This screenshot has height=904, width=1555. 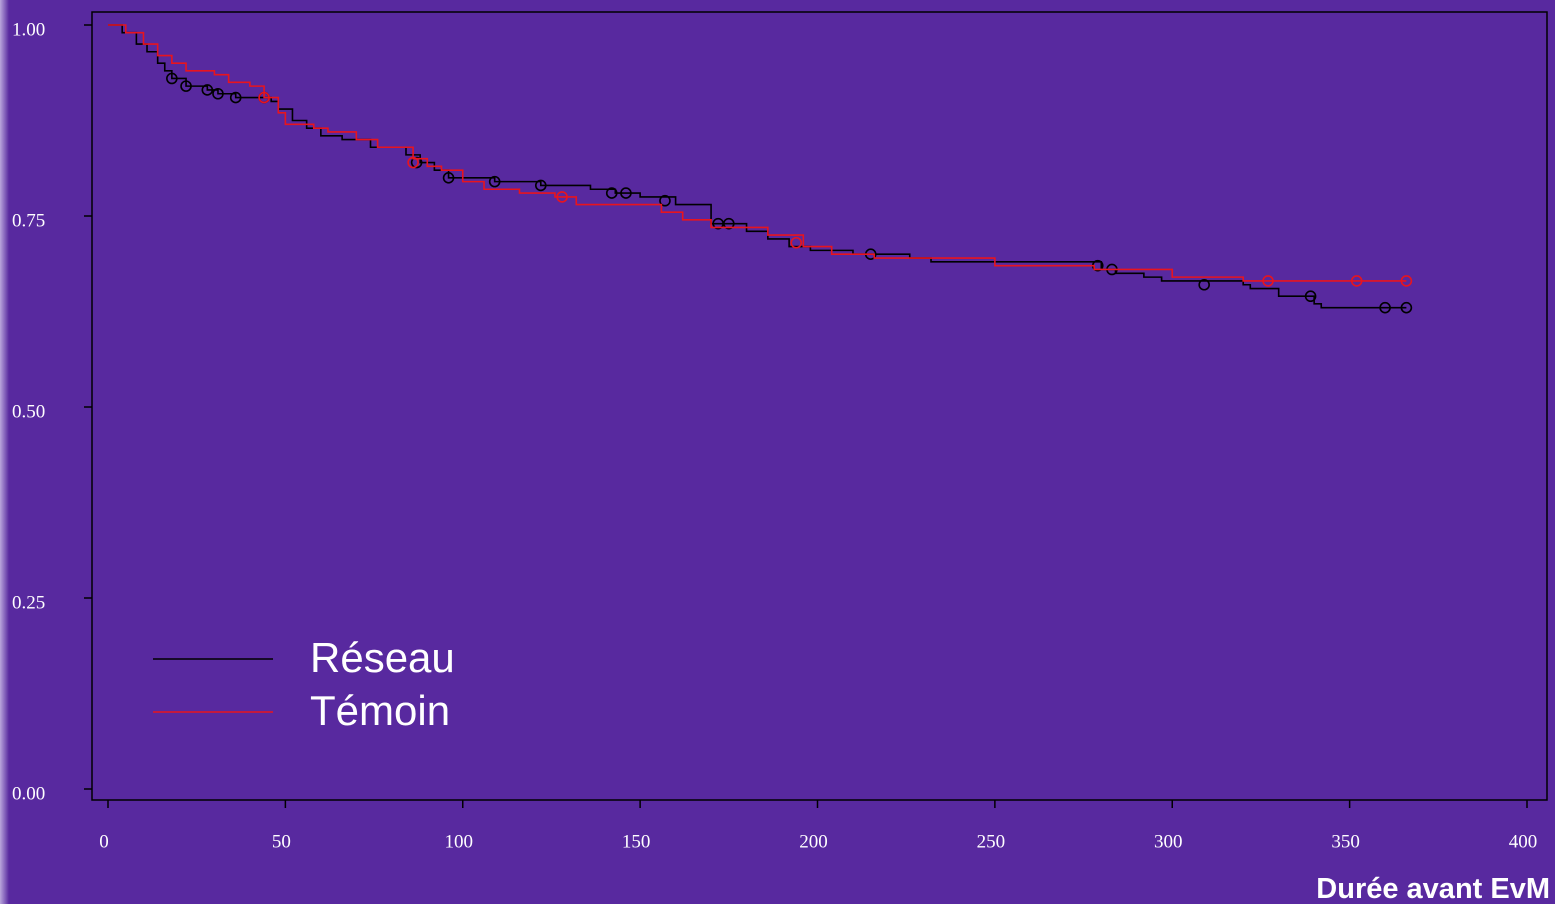 What do you see at coordinates (281, 841) in the screenshot?
I see `x-tick-label: 50` at bounding box center [281, 841].